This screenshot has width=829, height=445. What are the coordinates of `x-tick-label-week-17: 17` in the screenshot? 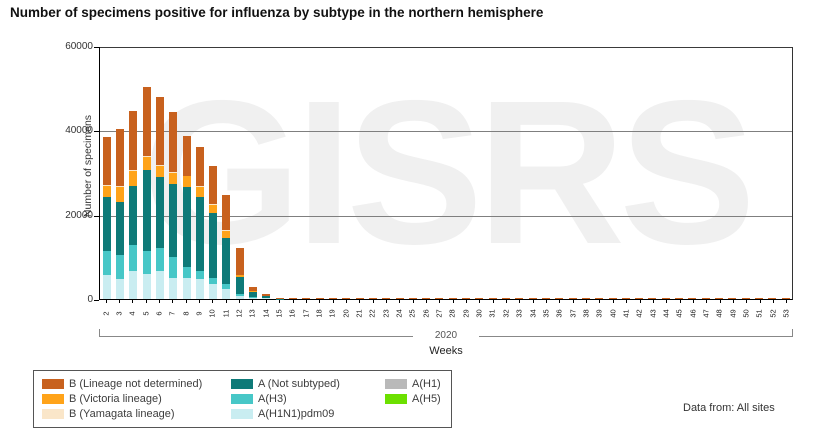 It's located at (306, 313).